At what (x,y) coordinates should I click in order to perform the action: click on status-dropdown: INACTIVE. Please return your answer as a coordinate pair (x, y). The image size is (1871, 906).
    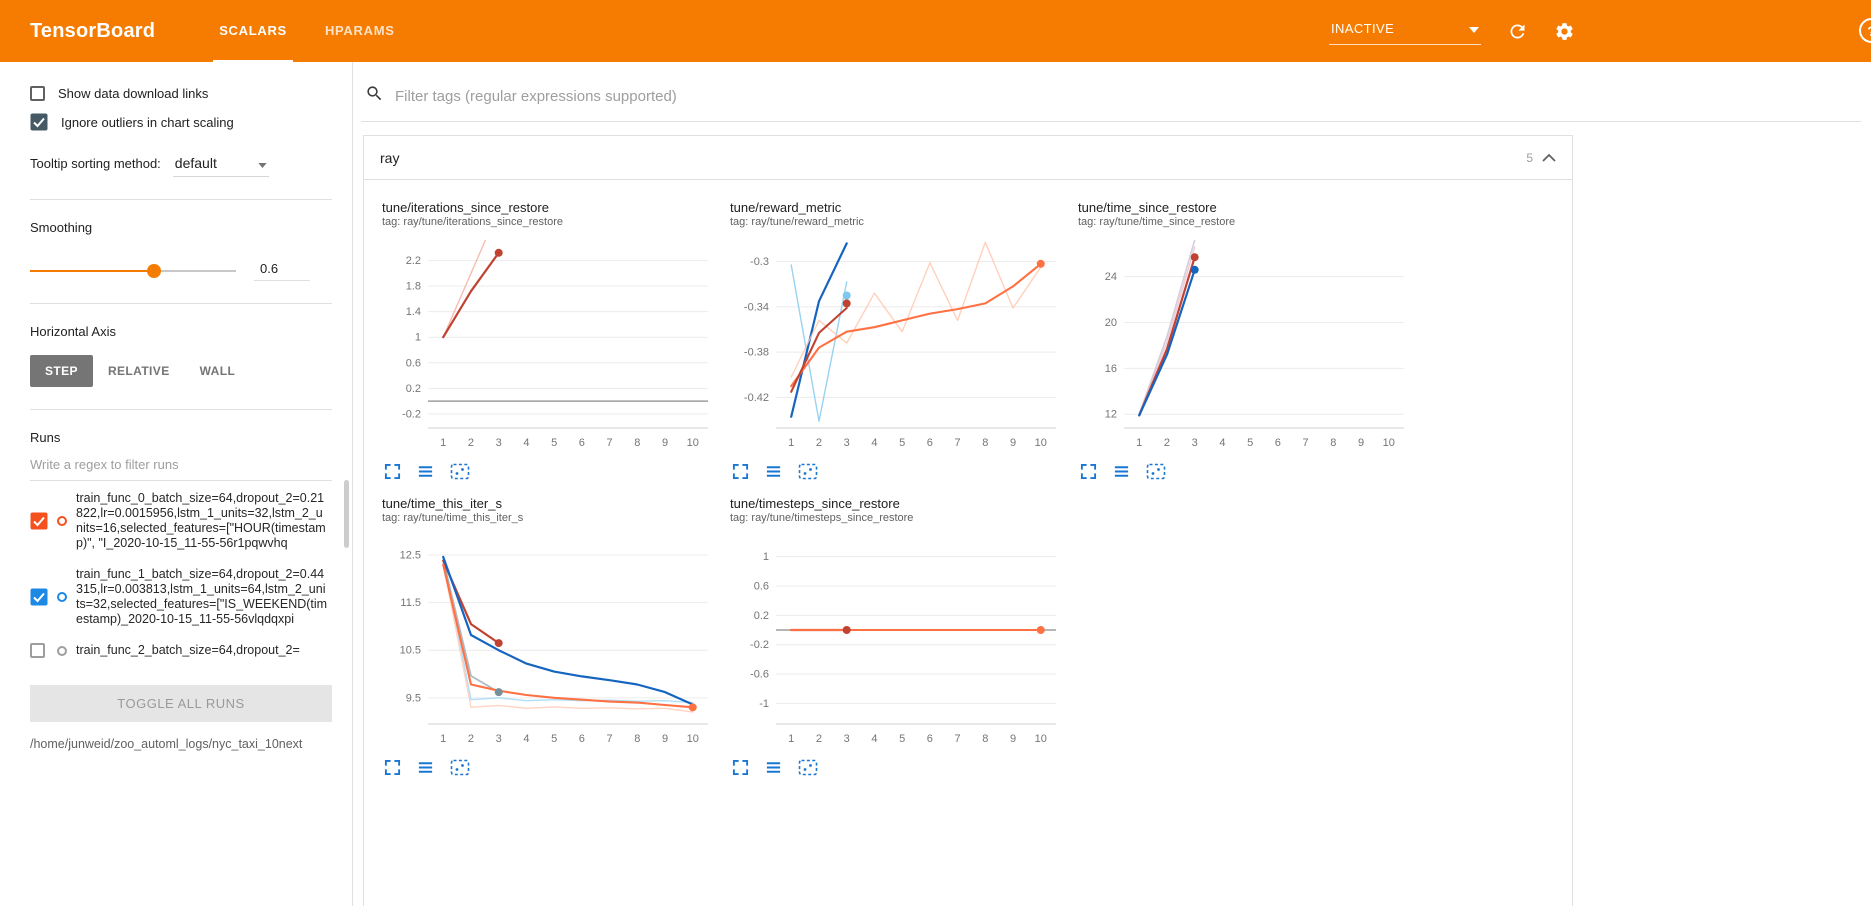
    Looking at the image, I should click on (1405, 31).